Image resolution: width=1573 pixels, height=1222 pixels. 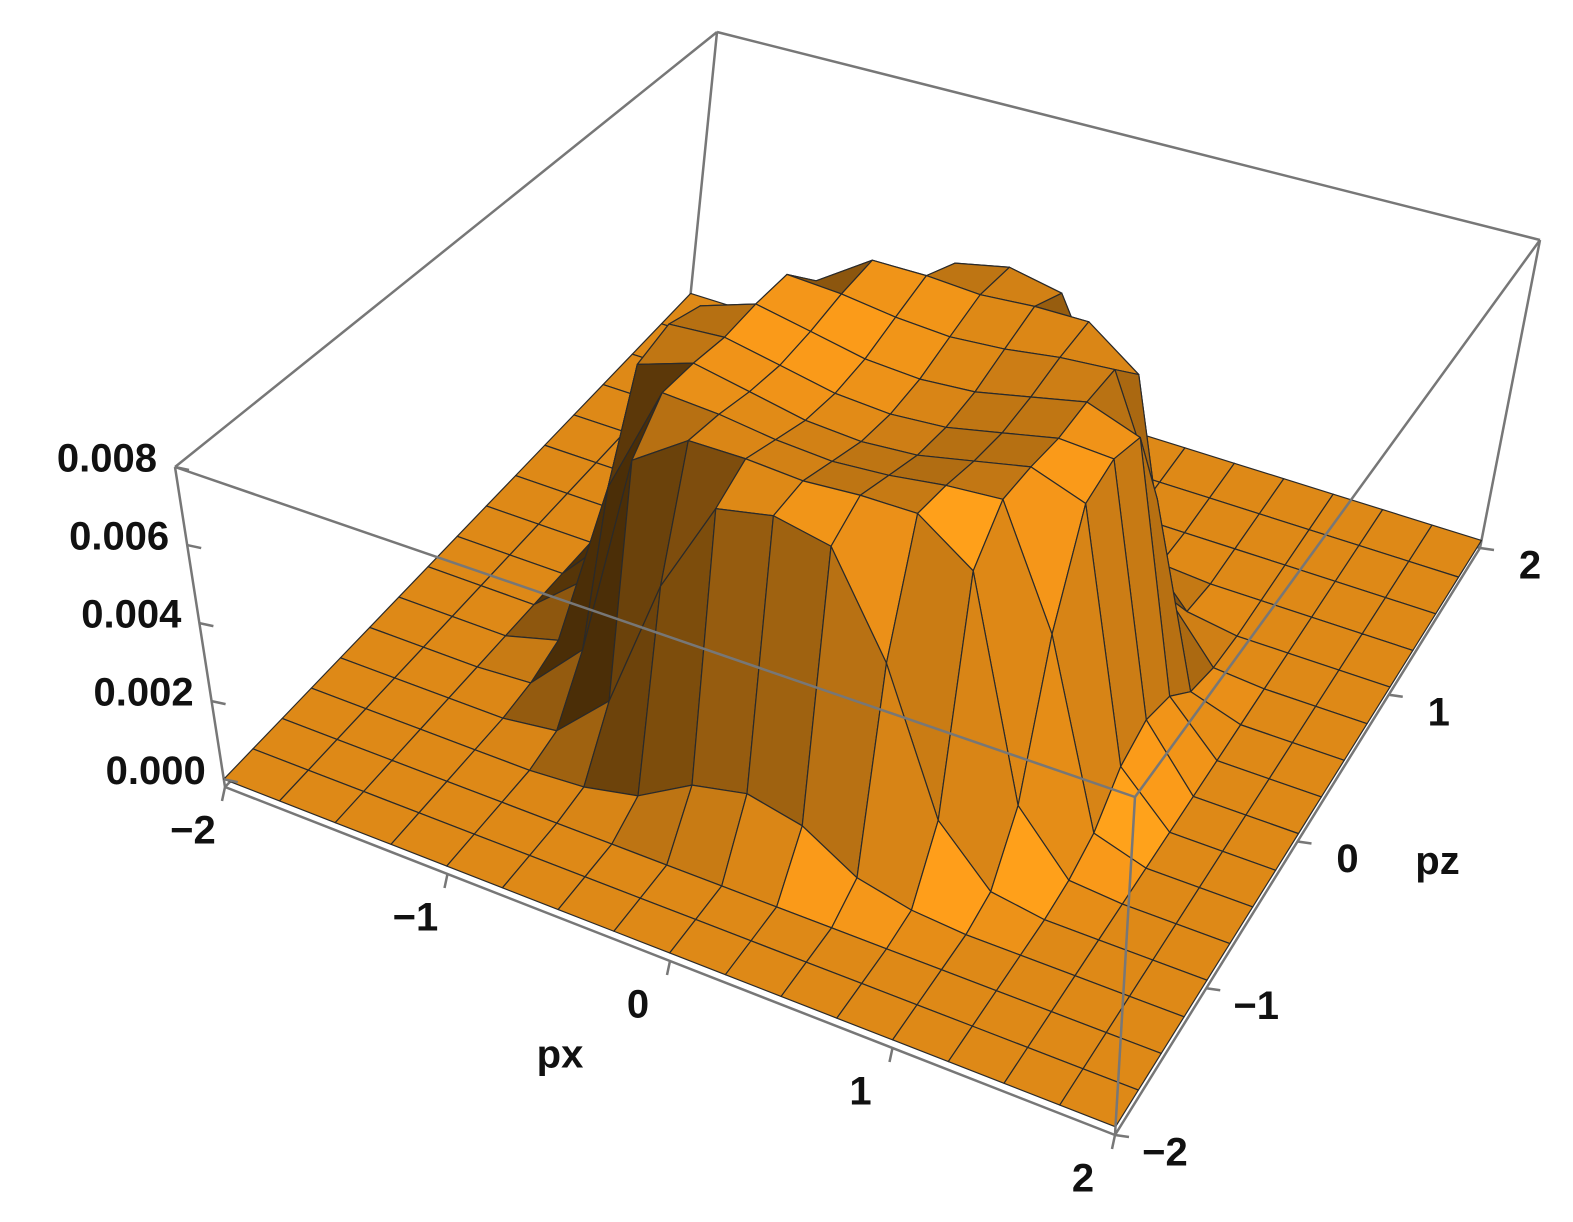 I want to click on y-tick-label: −1, so click(x=1256, y=1006).